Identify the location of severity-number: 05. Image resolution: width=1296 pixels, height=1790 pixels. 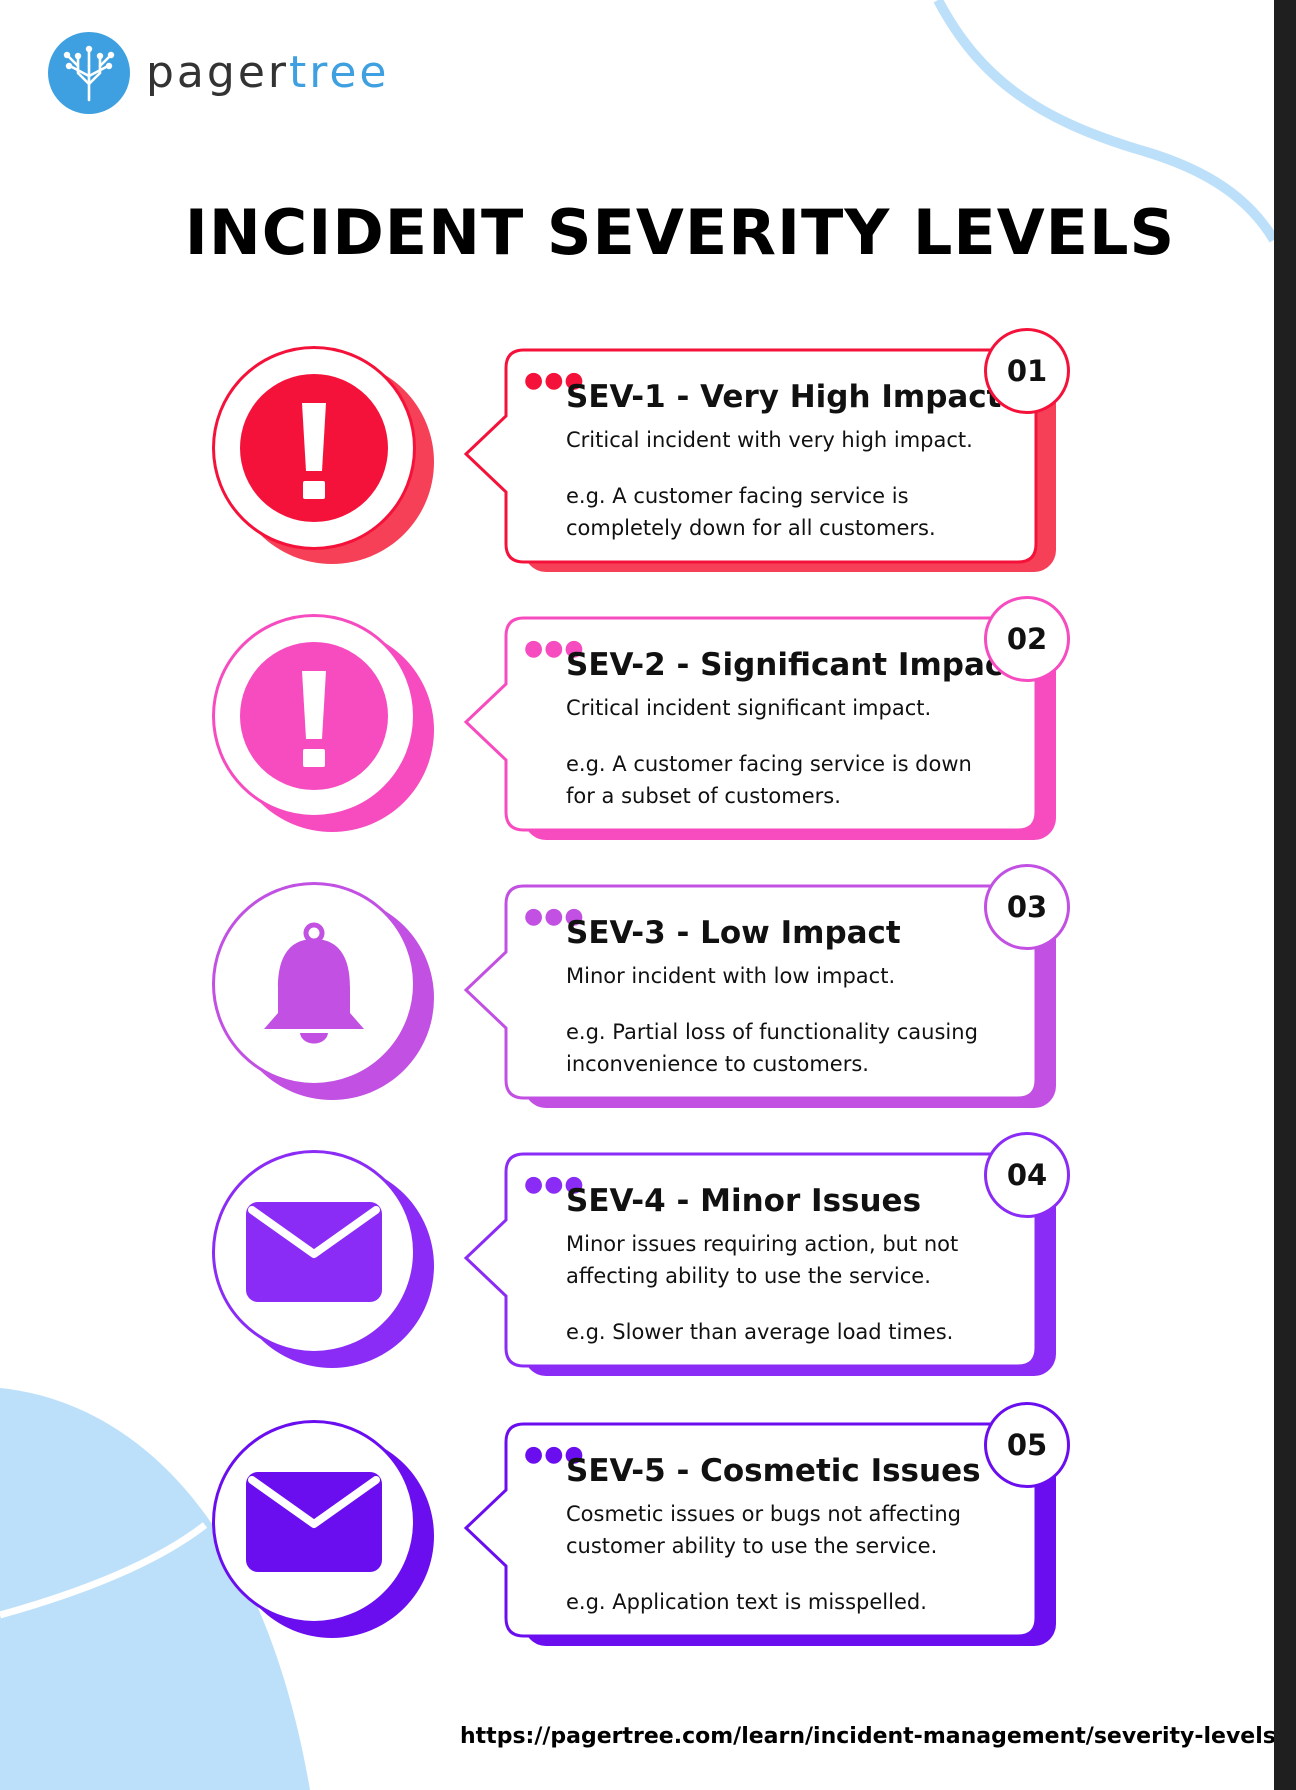
(1027, 1445).